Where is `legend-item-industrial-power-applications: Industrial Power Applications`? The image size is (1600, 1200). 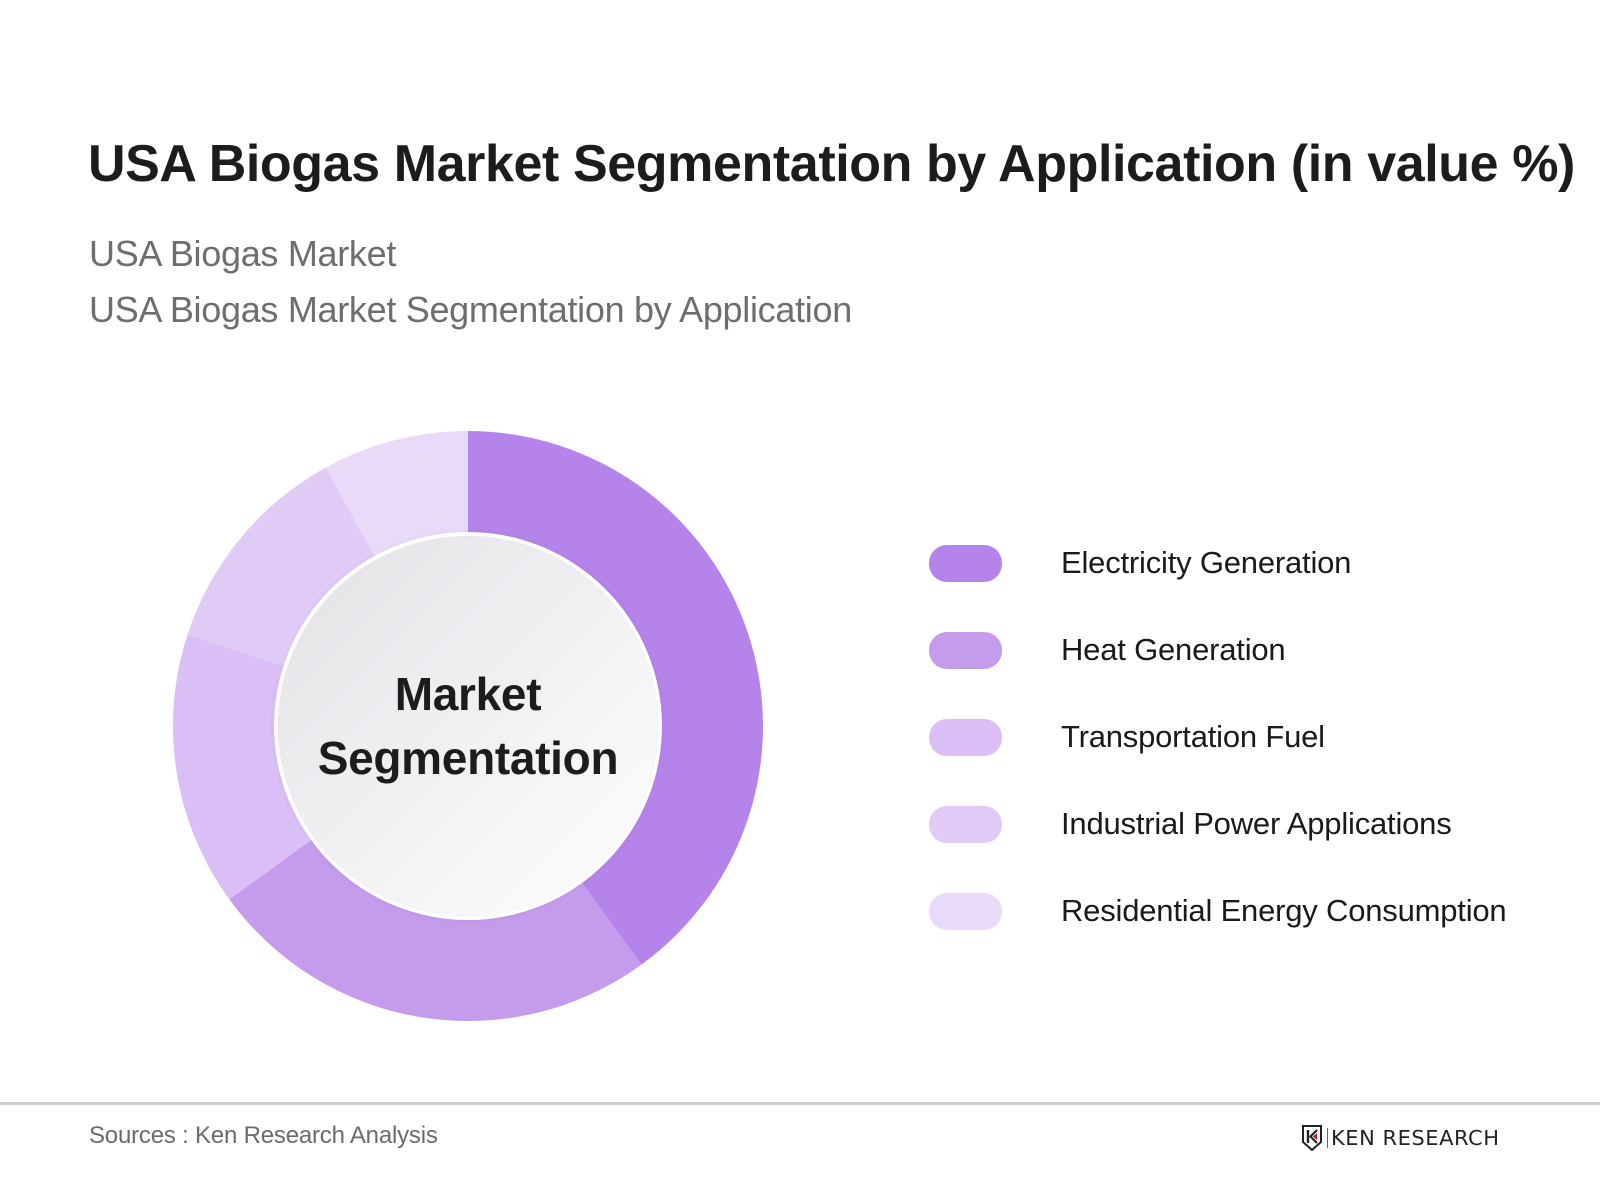 legend-item-industrial-power-applications: Industrial Power Applications is located at coordinates (1249, 849).